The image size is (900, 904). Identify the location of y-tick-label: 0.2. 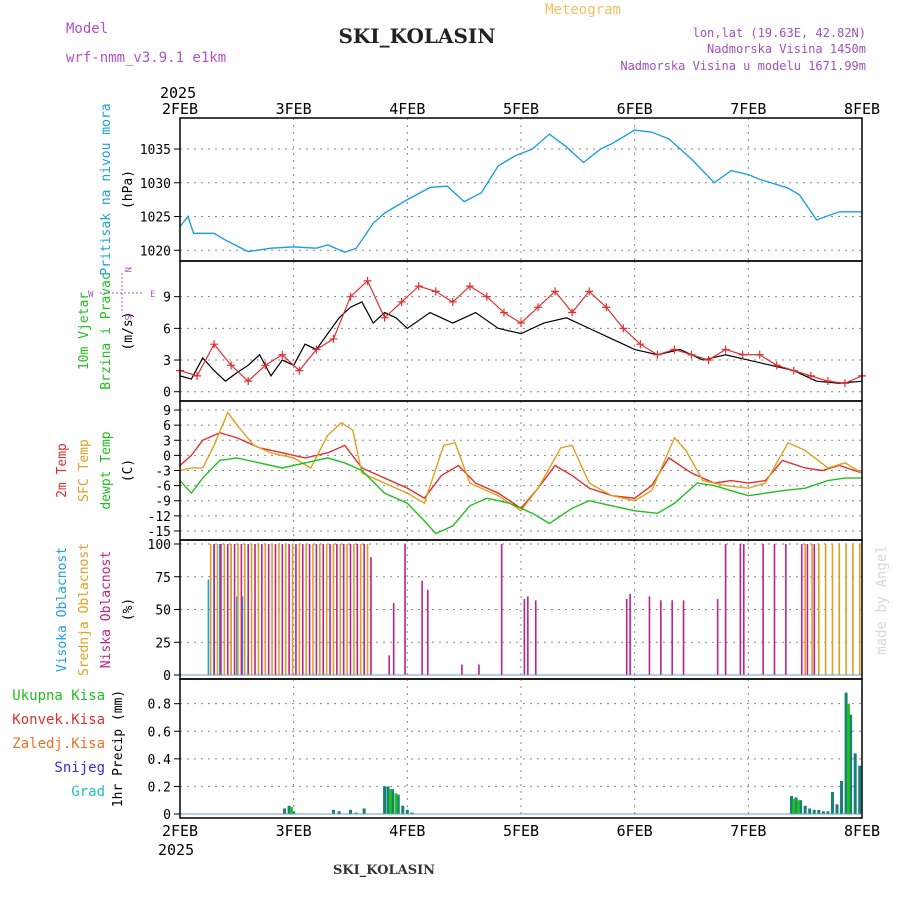
(159, 787).